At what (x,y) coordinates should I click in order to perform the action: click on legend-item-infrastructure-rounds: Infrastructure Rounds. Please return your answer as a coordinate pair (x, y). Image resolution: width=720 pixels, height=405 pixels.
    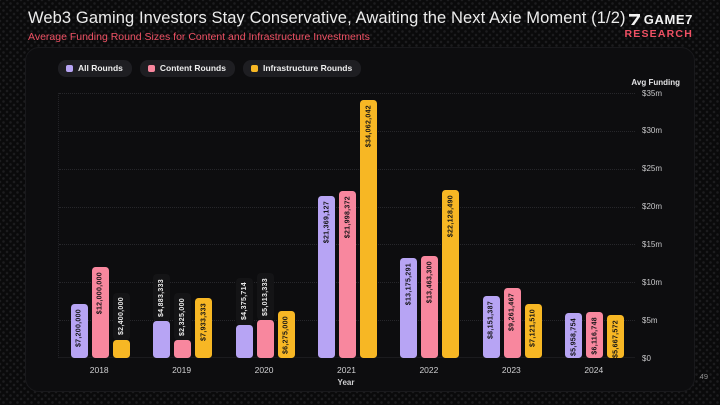
    Looking at the image, I should click on (302, 68).